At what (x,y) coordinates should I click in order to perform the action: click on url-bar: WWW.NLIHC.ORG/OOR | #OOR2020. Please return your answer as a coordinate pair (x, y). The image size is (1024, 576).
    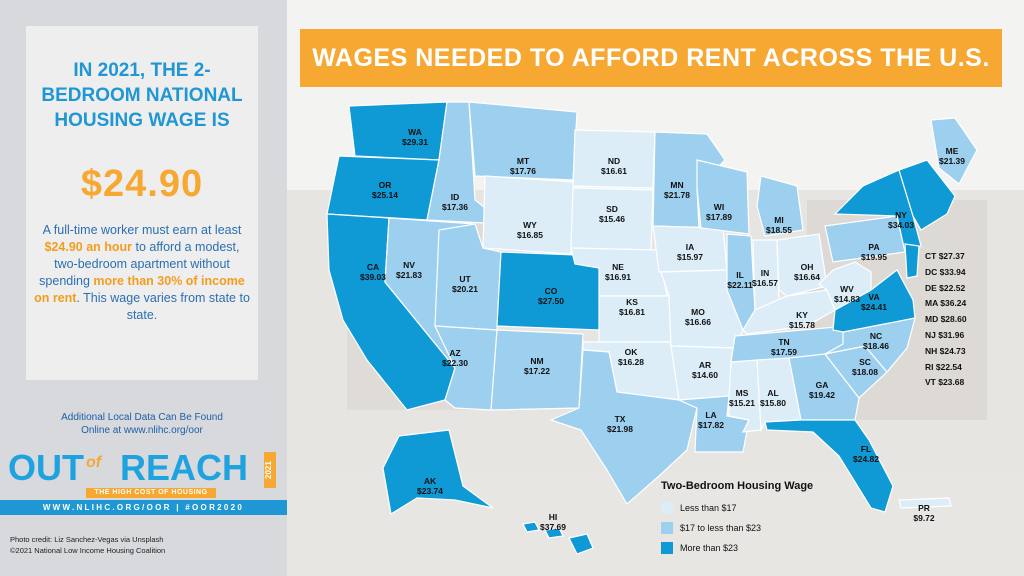
    Looking at the image, I should click on (143, 507).